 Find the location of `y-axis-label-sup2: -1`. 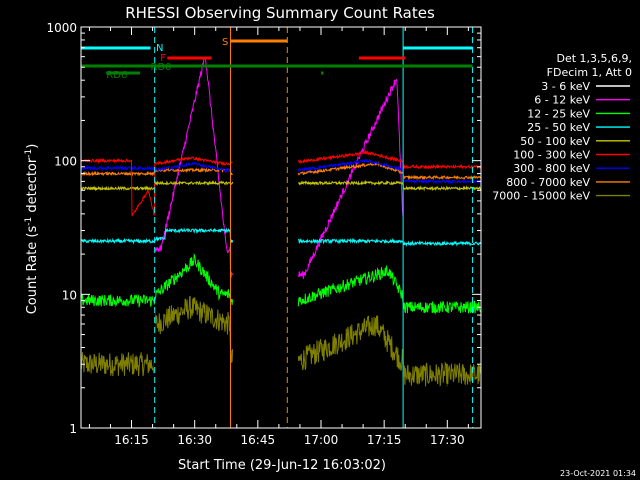

y-axis-label-sup2: -1 is located at coordinates (29, 153).